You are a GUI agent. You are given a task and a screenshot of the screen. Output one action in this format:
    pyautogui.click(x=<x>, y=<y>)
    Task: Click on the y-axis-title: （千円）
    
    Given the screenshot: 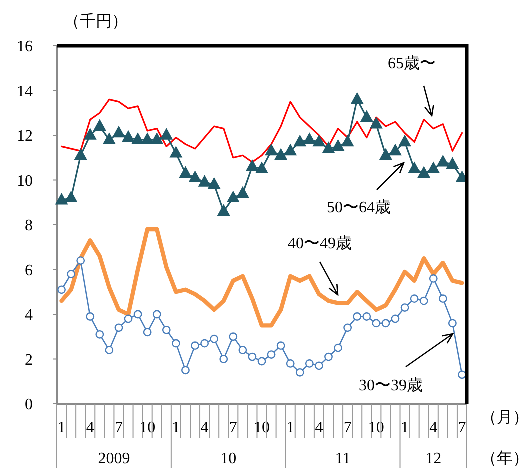 What is the action you would take?
    pyautogui.click(x=96, y=21)
    